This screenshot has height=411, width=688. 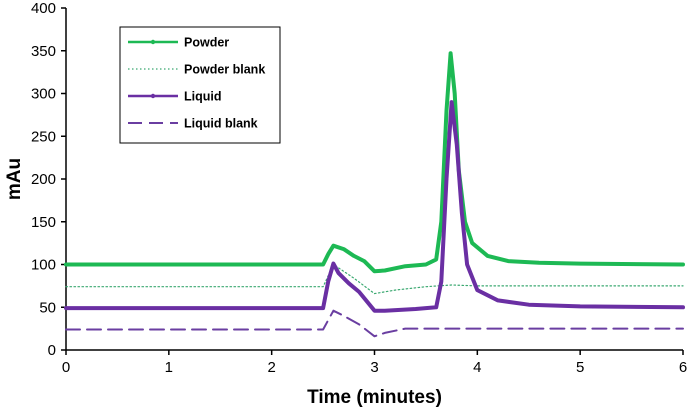 I want to click on x-tick-label: 3, so click(x=374, y=367).